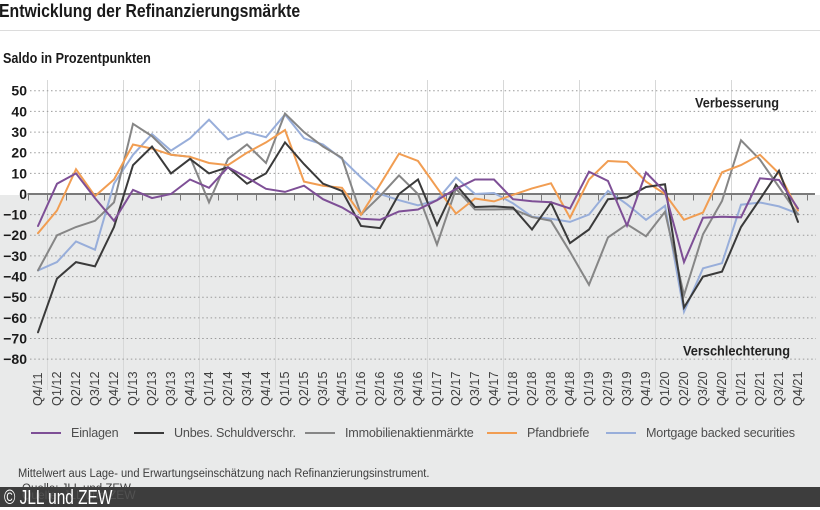 The width and height of the screenshot is (820, 510). Describe the element at coordinates (342, 388) in the screenshot. I see `svg-text: Q4/15` at that location.